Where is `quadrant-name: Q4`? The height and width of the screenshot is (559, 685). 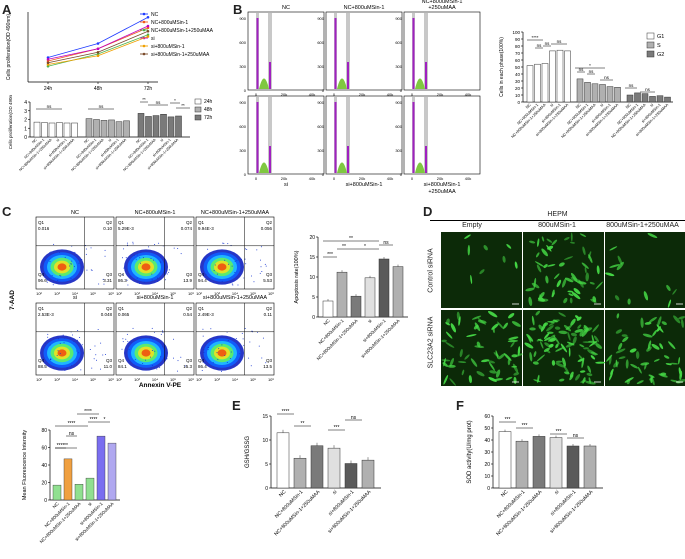
quadrant-name: Q4 is located at coordinates (121, 274).